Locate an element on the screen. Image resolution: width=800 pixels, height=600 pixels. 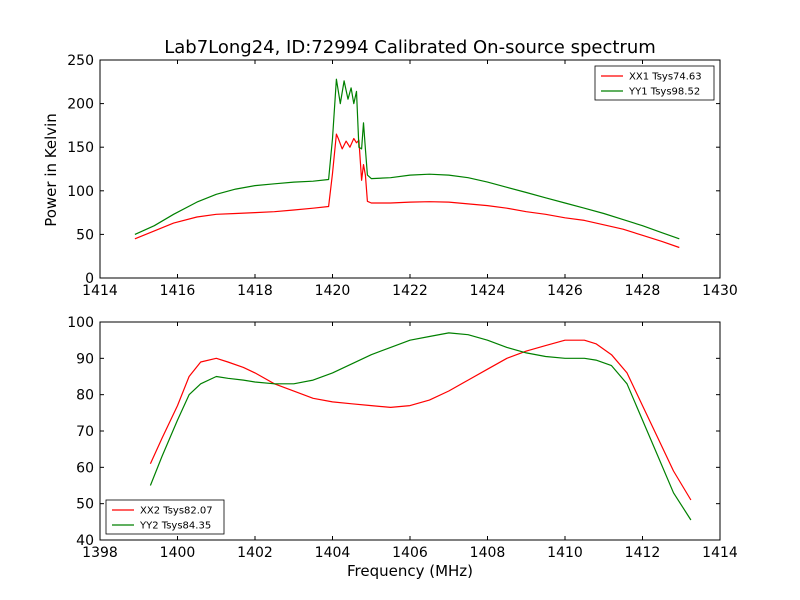
top-y-tick-label: 200 is located at coordinates (80, 105).